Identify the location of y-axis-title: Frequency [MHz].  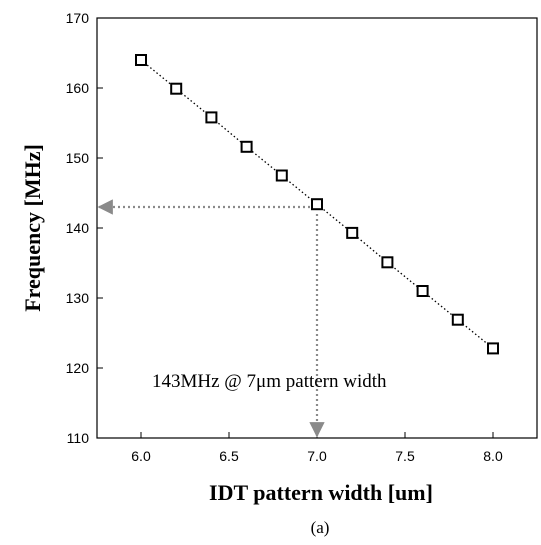
(32, 228).